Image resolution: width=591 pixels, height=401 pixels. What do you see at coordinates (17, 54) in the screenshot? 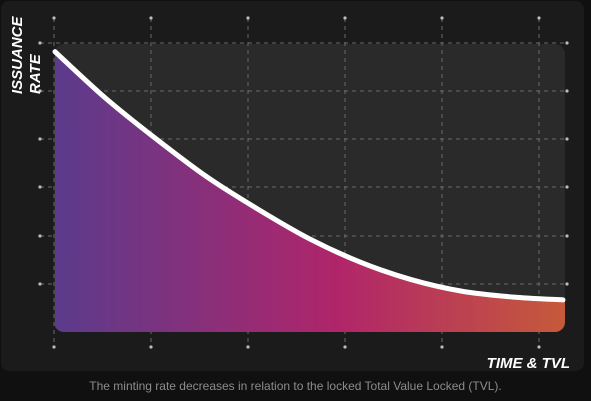
I see `y-axis-title-line-1: ISSUANCE` at bounding box center [17, 54].